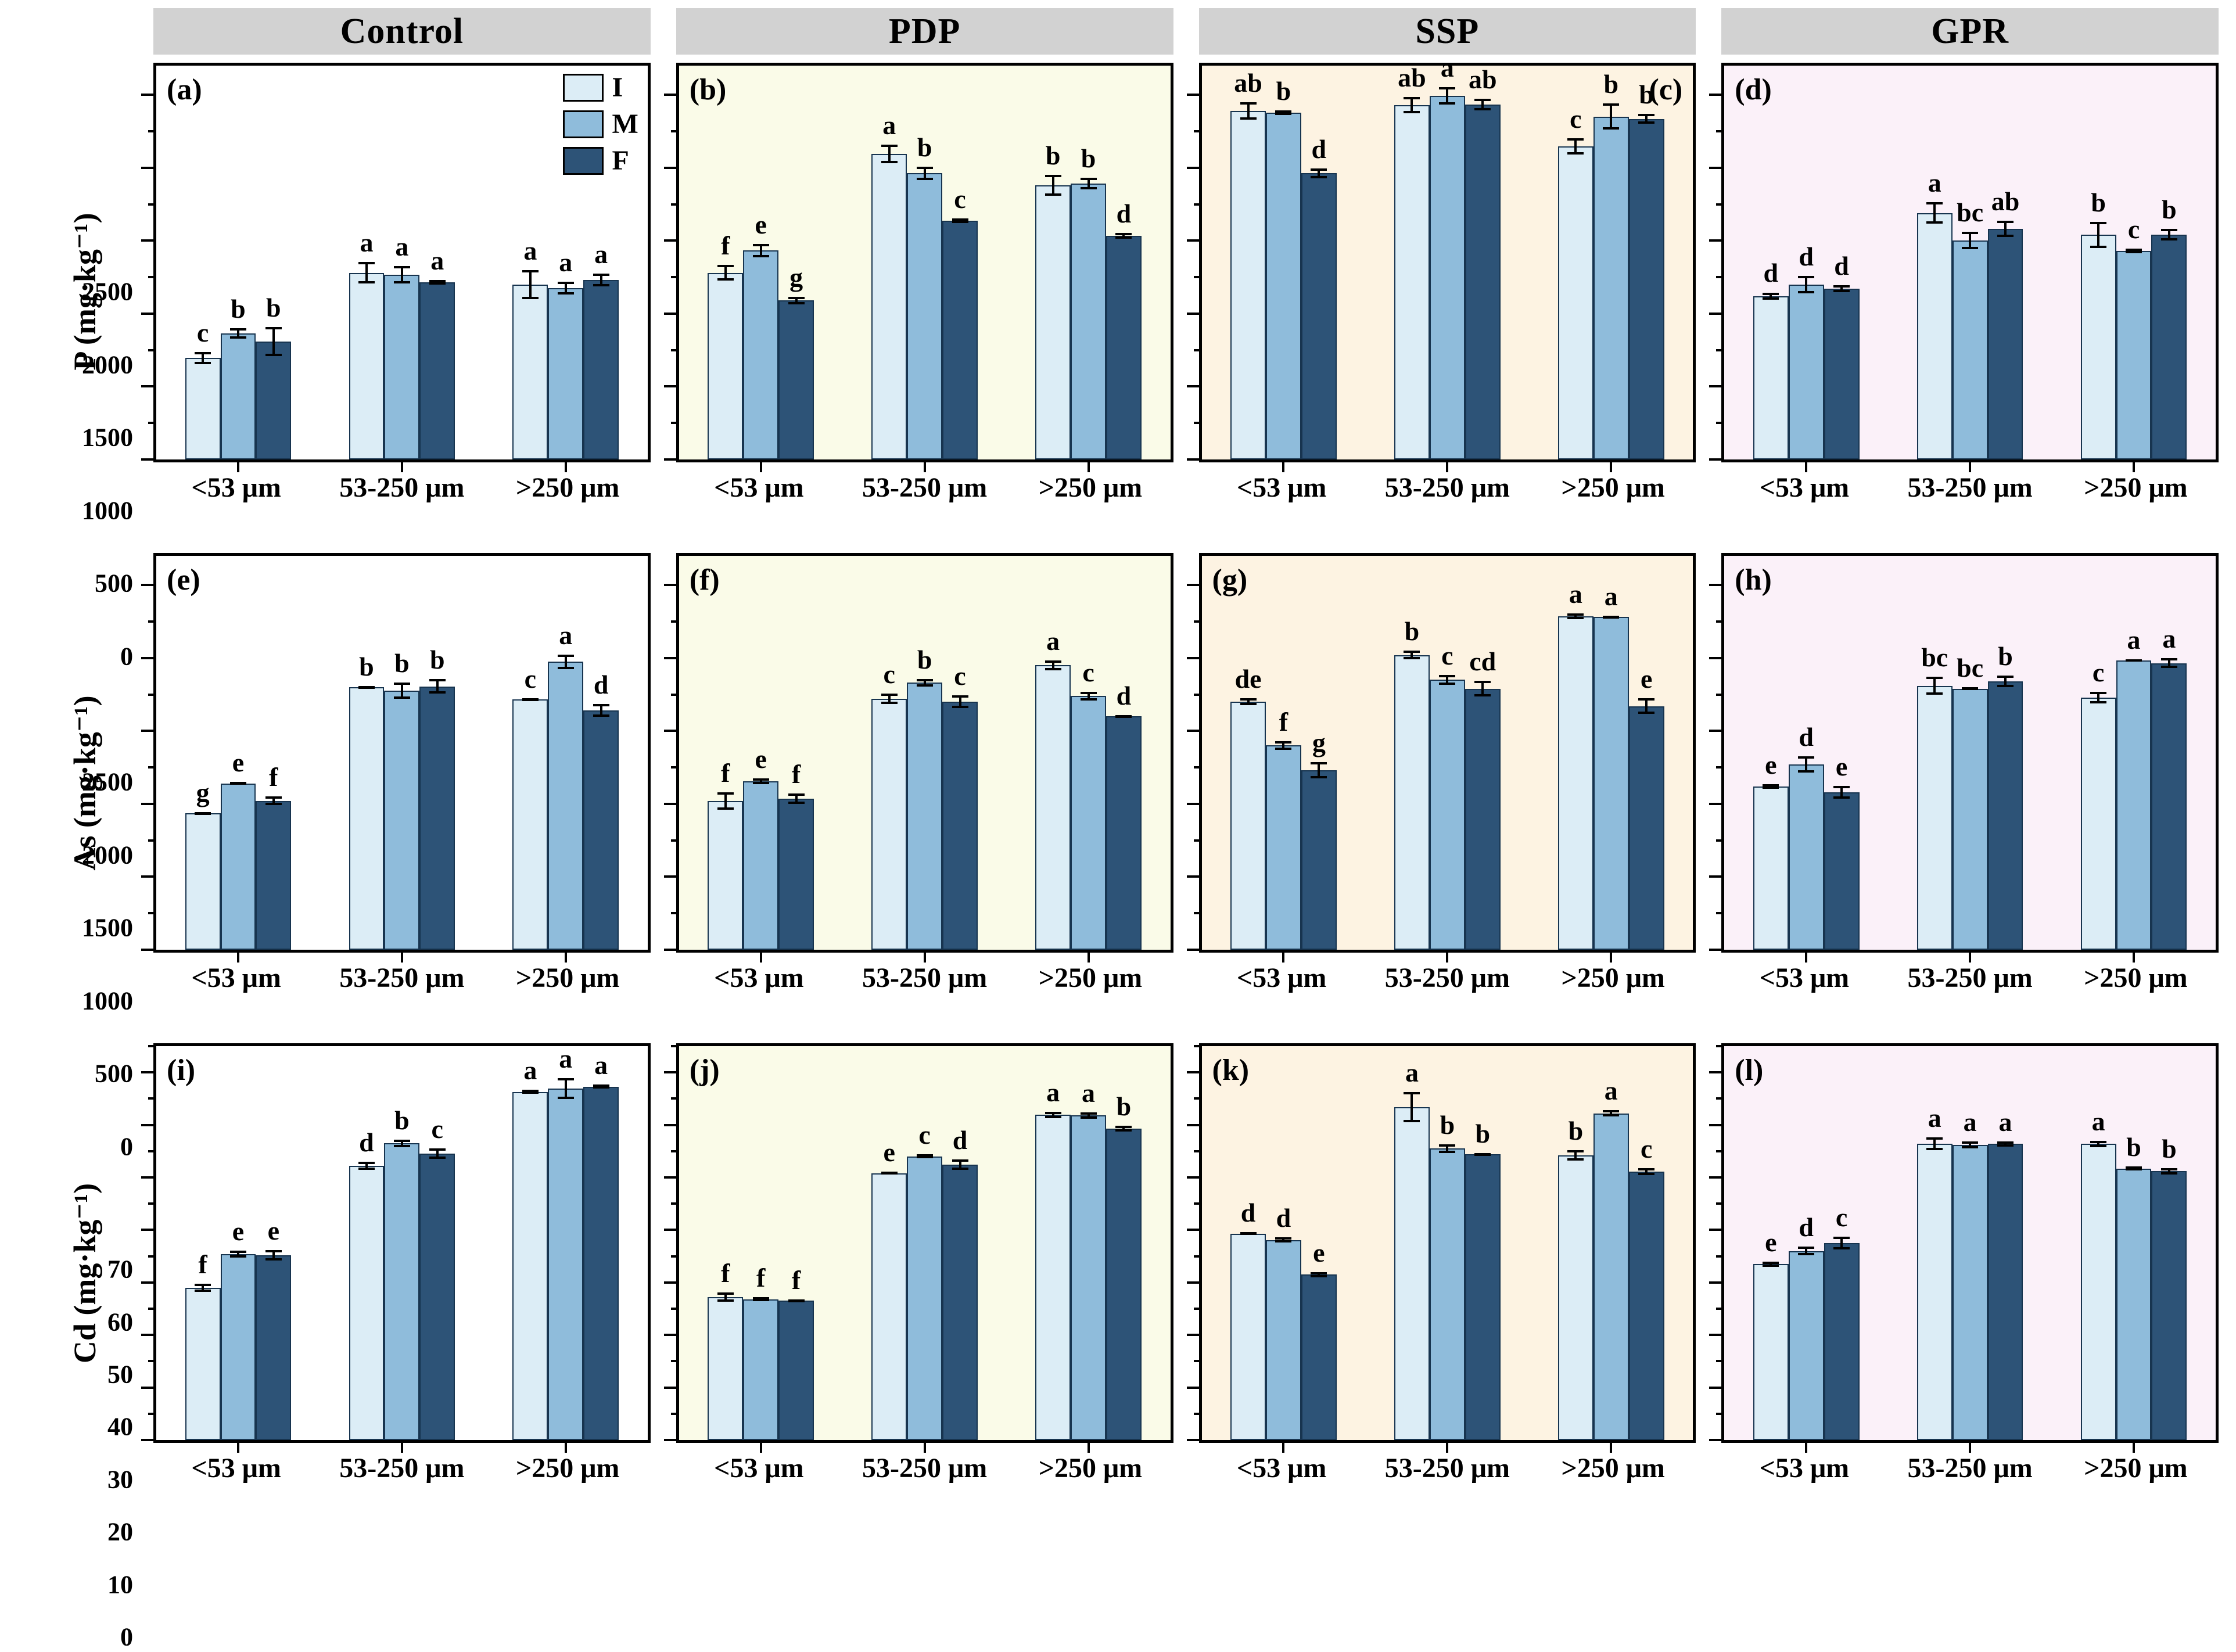  Describe the element at coordinates (366, 857) in the screenshot. I see `panel-e-plot: (e) 0 500 1000 1500 2000 2500 g b c e b a f b d` at that location.